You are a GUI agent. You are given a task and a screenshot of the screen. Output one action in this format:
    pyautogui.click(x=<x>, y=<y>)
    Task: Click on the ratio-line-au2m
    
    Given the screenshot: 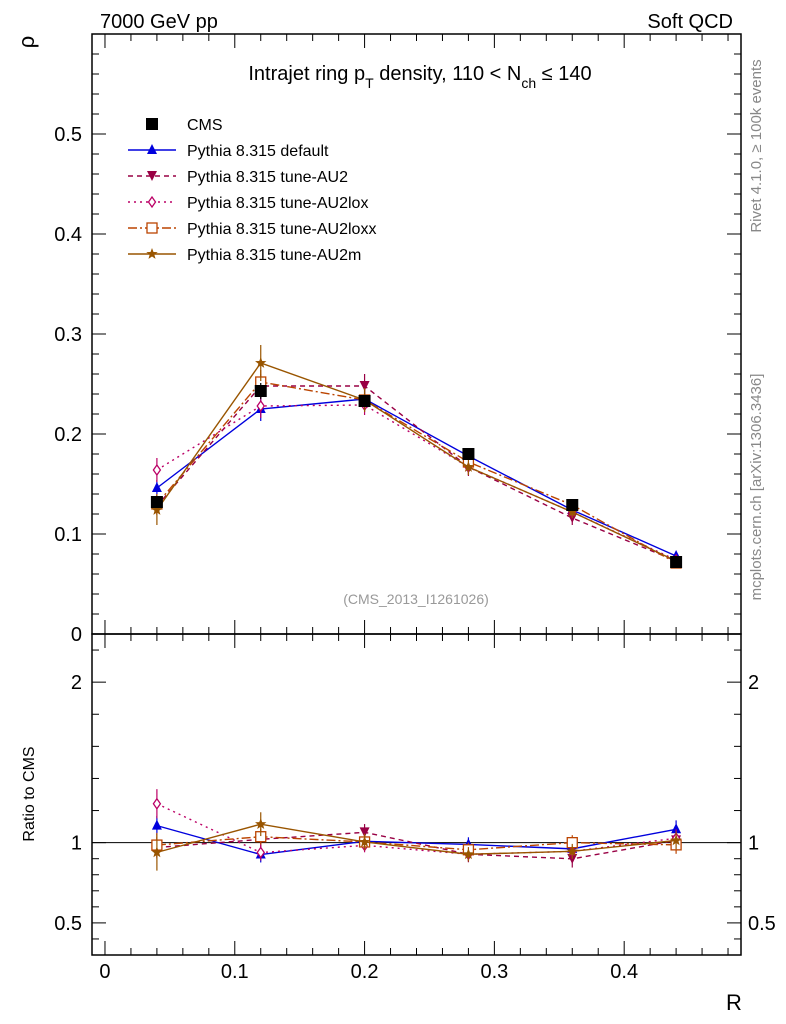 What is the action you would take?
    pyautogui.click(x=416, y=839)
    